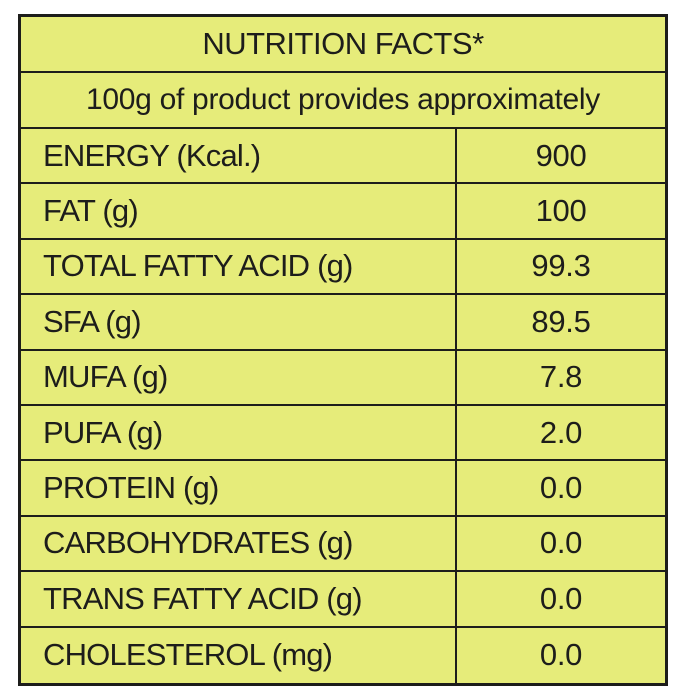 The image size is (690, 700). Describe the element at coordinates (343, 45) in the screenshot. I see `panel-title: NUTRITION FACTS*` at that location.